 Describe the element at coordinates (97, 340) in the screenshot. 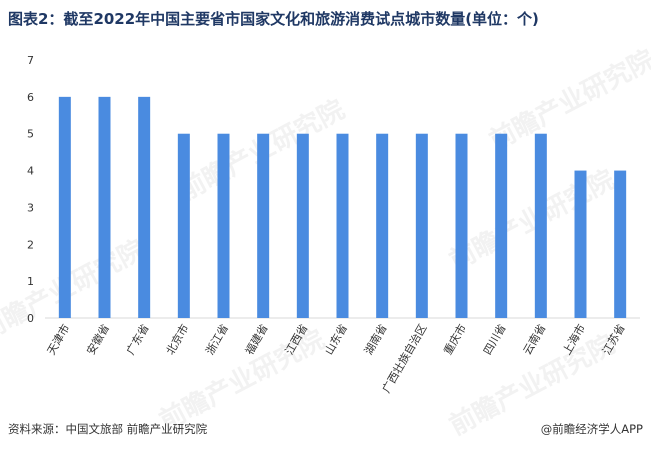

I see `x-tick-label: 安徽省` at that location.